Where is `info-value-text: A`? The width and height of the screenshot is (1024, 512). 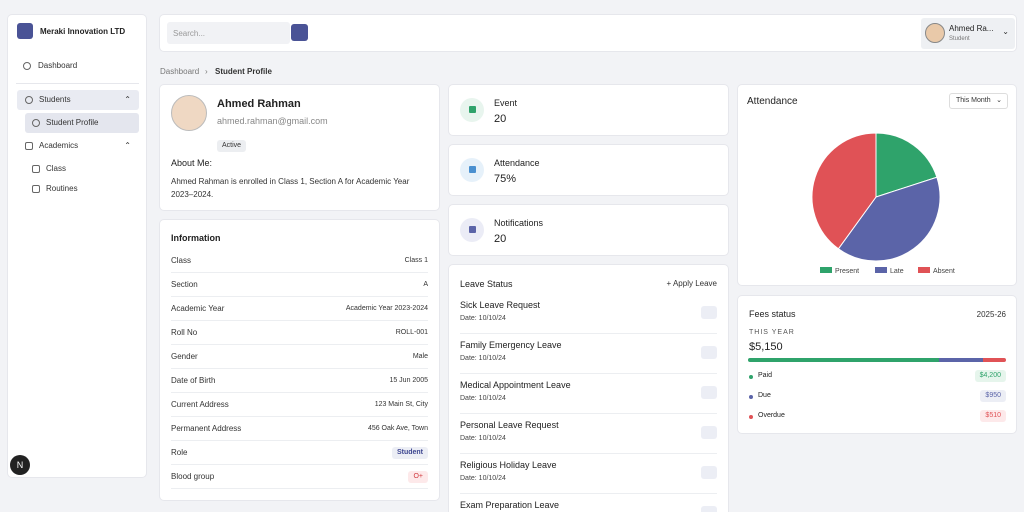 info-value-text: A is located at coordinates (425, 284).